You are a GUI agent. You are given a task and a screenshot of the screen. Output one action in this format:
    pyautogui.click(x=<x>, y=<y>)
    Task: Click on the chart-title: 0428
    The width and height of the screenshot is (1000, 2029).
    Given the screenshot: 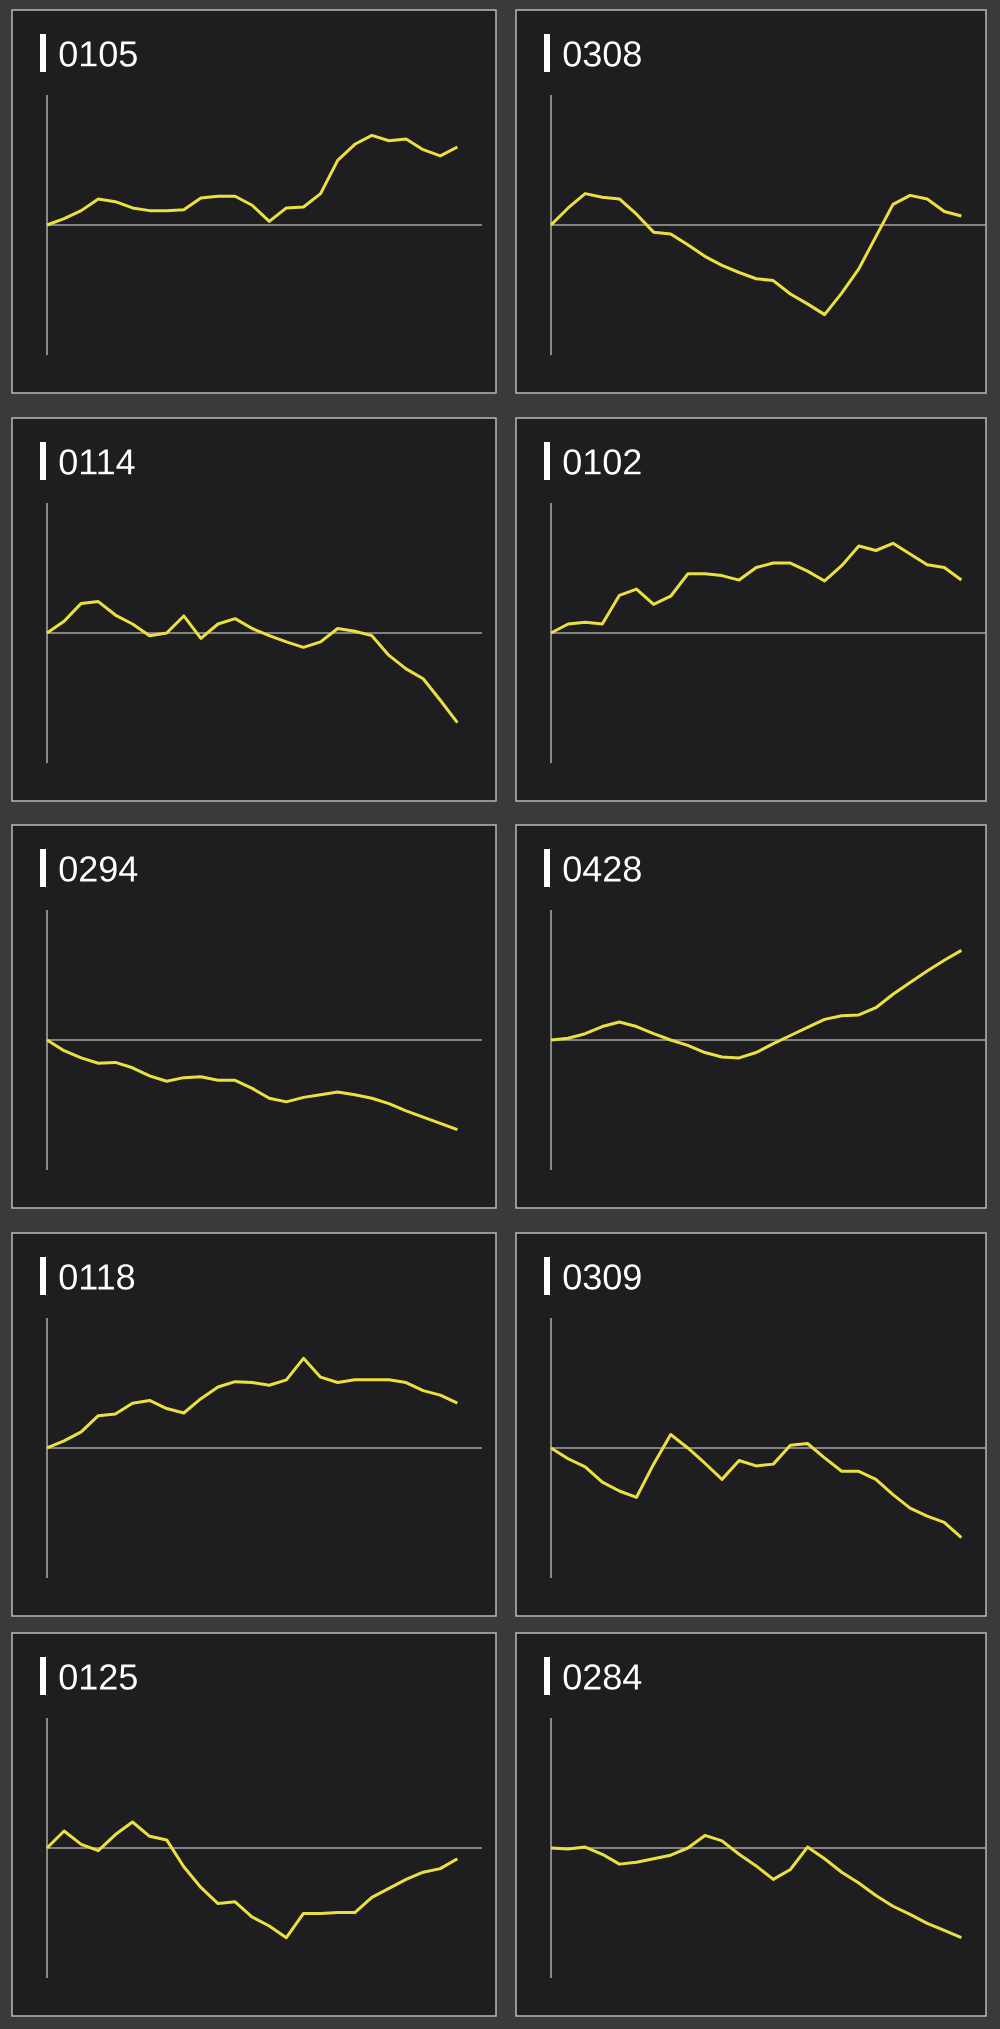 What is the action you would take?
    pyautogui.click(x=602, y=869)
    